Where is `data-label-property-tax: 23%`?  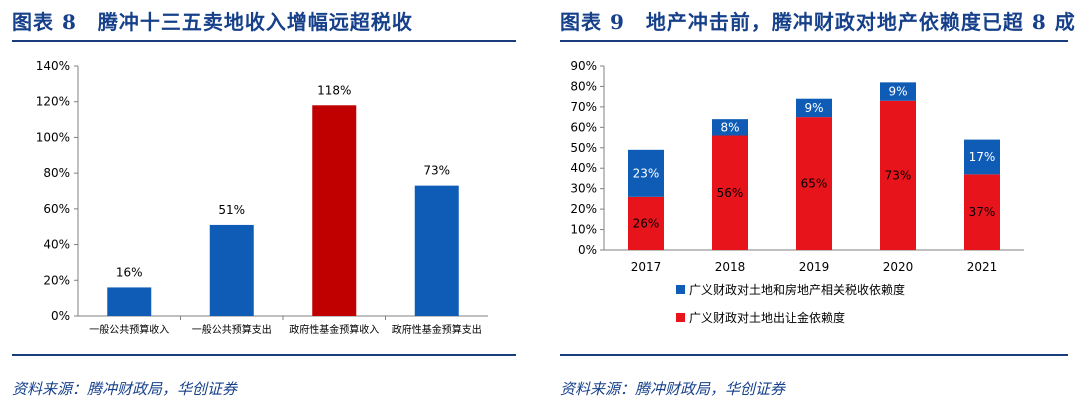 data-label-property-tax: 23% is located at coordinates (646, 173).